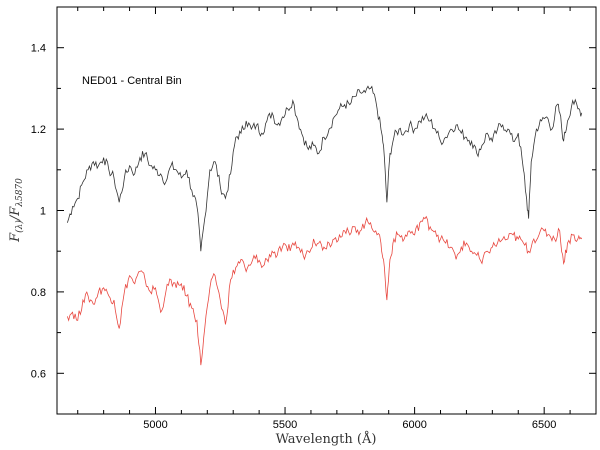  I want to click on x-tick-label: 5500, so click(285, 425).